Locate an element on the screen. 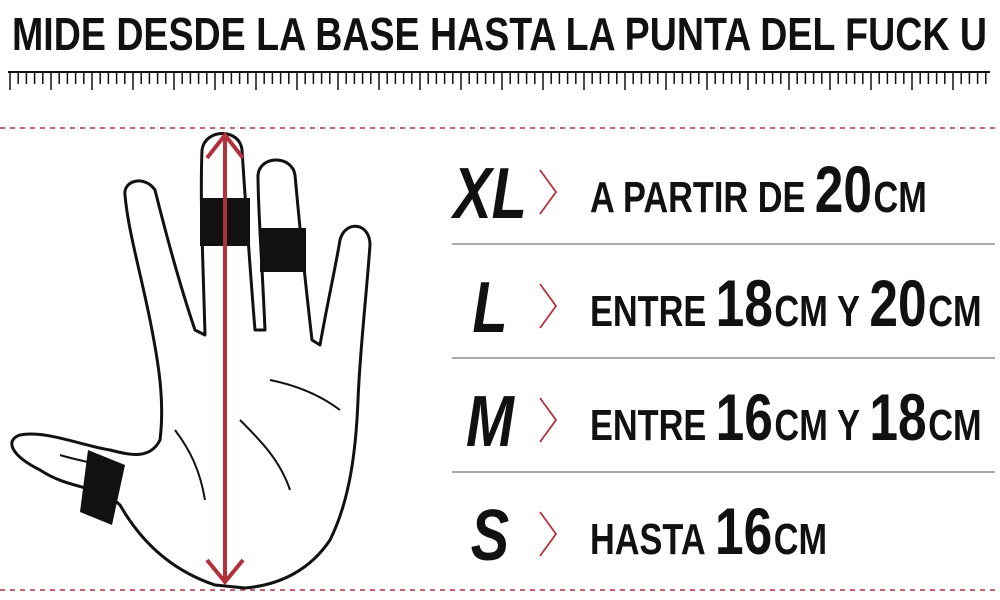 Image resolution: width=1000 pixels, height=600 pixels. size-description: HASTA 16 CM is located at coordinates (708, 531).